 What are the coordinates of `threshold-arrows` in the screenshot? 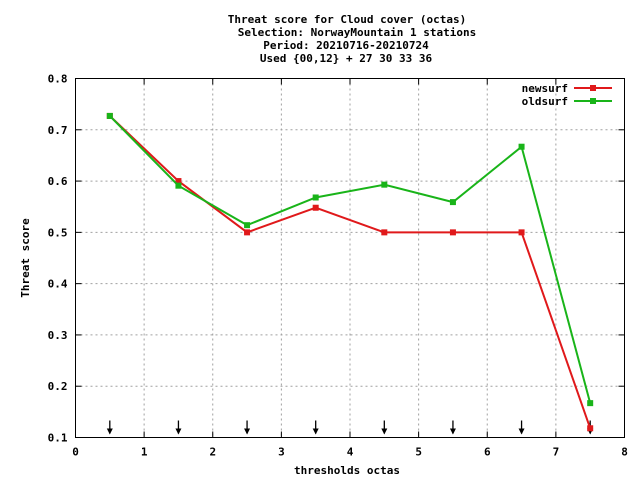 It's located at (350, 427).